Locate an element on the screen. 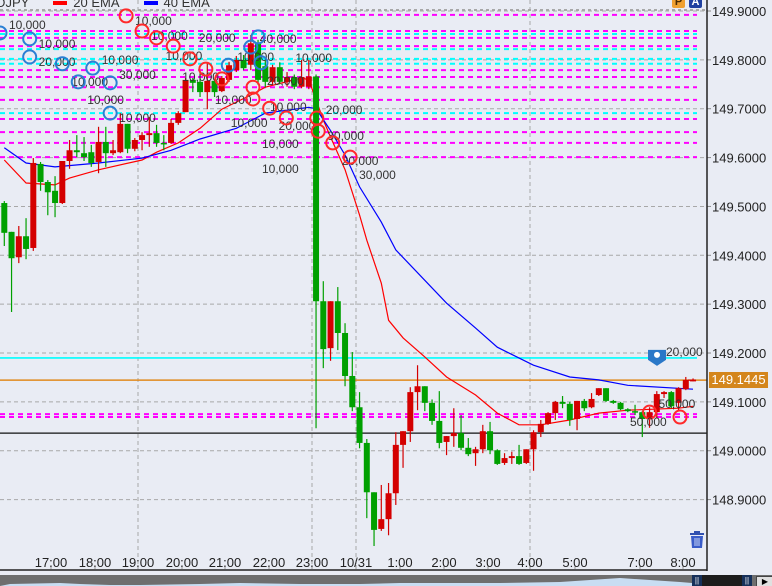  y-tick-label: 149.5000 is located at coordinates (739, 206).